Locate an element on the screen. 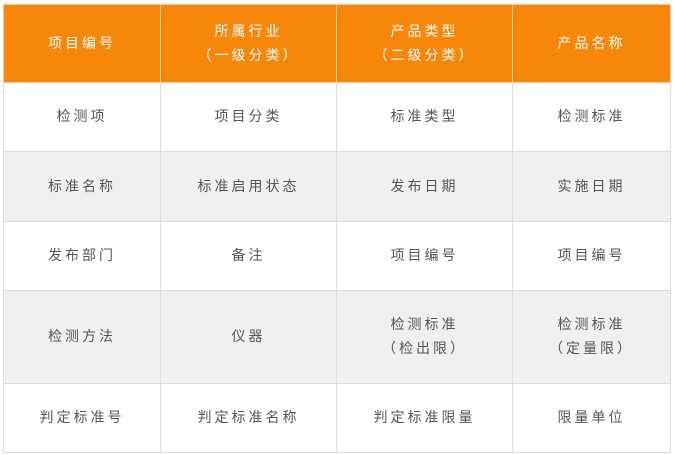 This screenshot has width=675, height=455. table-cell: 实施日期 is located at coordinates (591, 186).